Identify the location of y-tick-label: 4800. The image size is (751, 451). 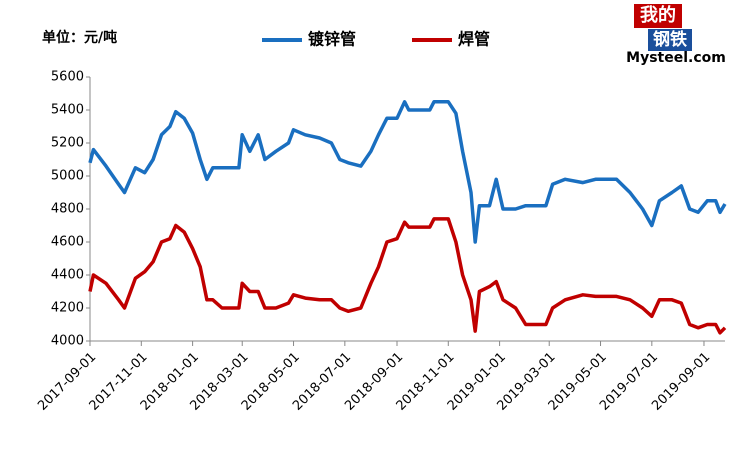
(67, 209).